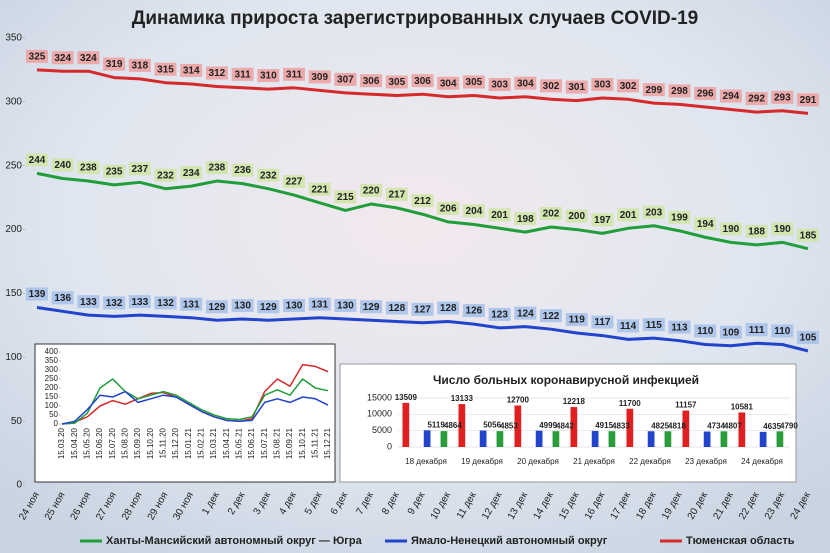  I want to click on value-label: 105, so click(808, 338).